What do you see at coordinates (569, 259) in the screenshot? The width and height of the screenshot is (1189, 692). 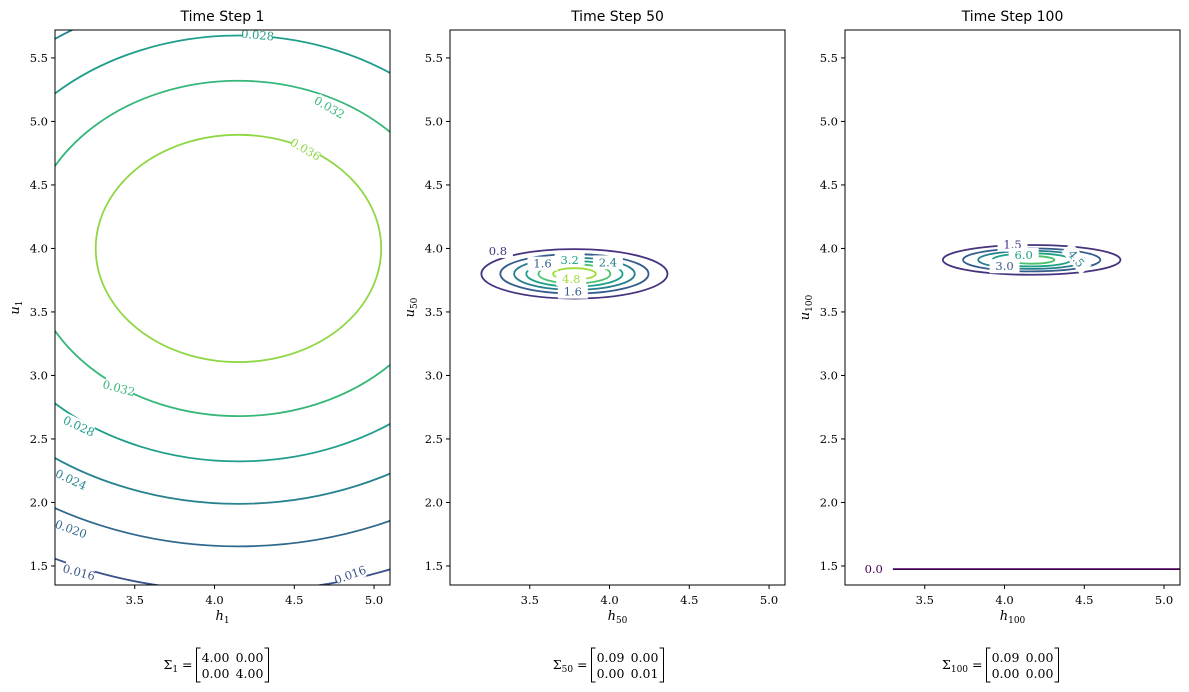 I see `contour-label-group: 3.2` at bounding box center [569, 259].